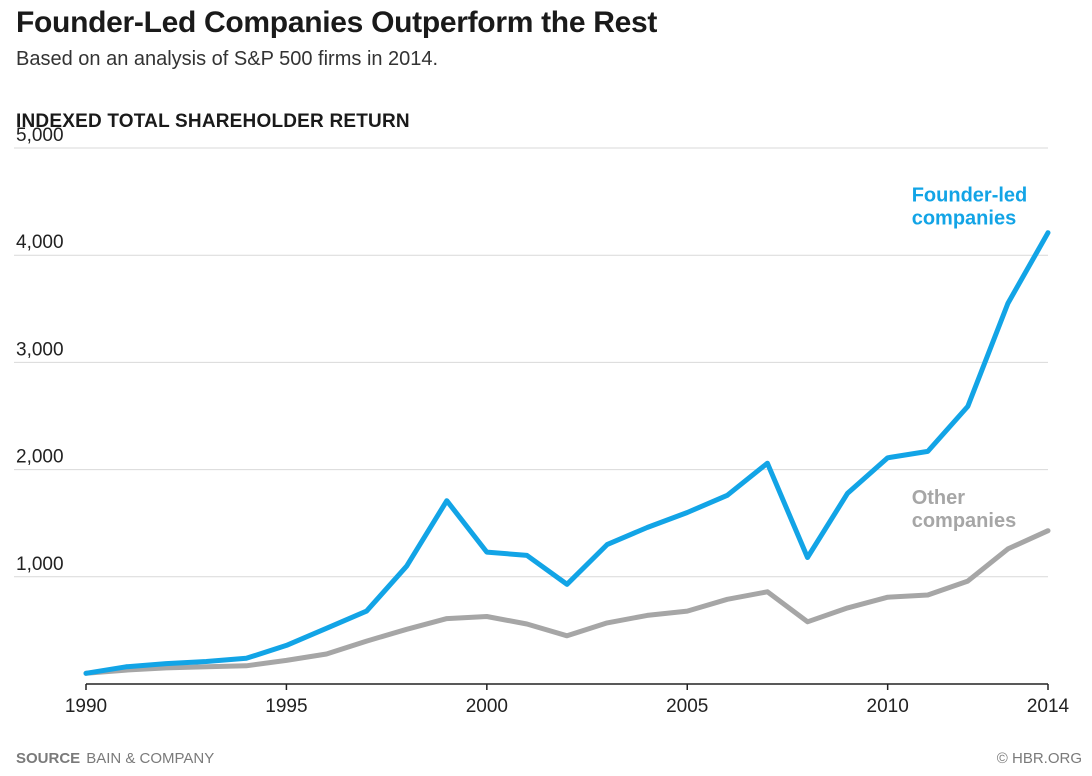  I want to click on series-label-founder-led-companies: Founder-led companies, so click(970, 207).